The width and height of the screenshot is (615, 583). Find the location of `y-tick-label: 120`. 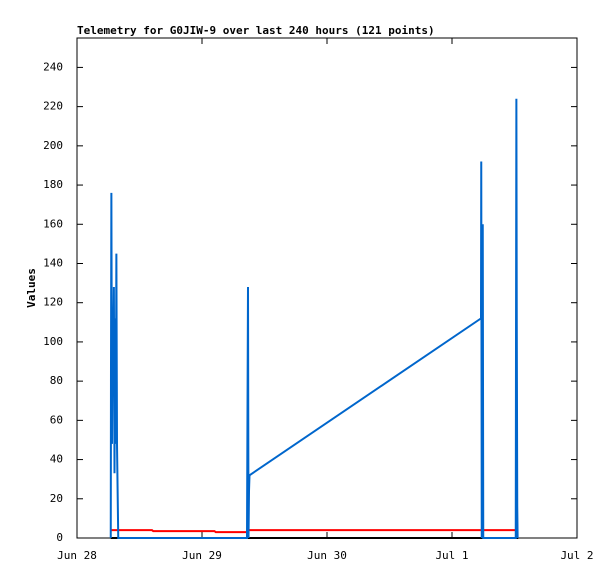

y-tick-label: 120 is located at coordinates (53, 302).